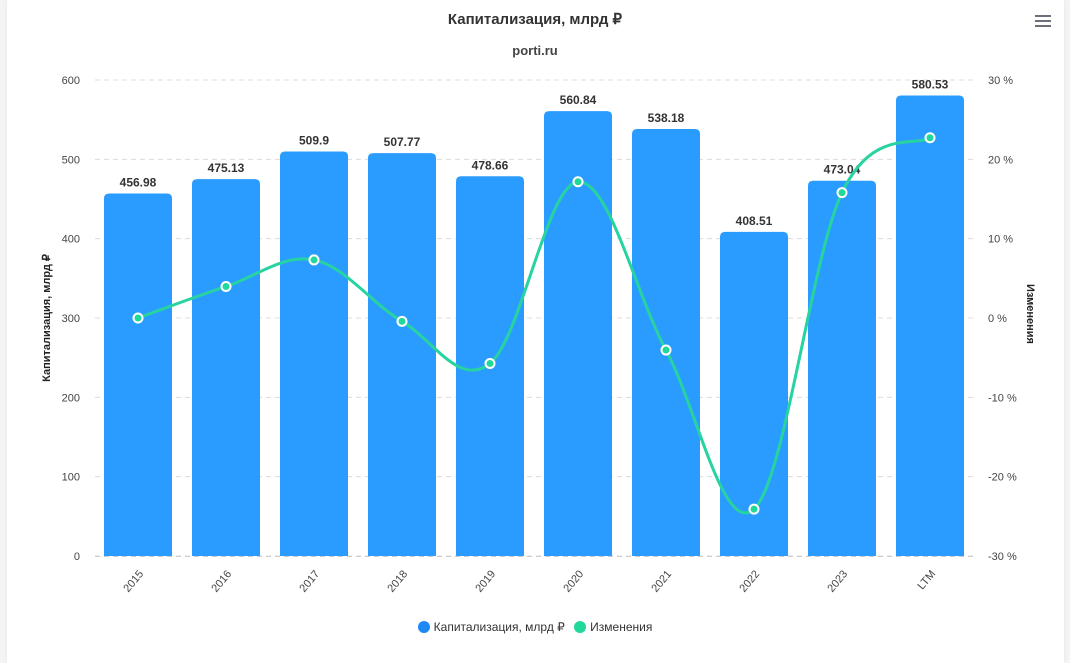  I want to click on legend-label: Изменения, so click(621, 627).